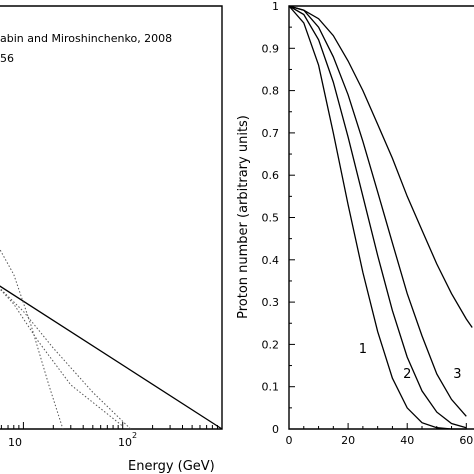 The width and height of the screenshot is (474, 474). What do you see at coordinates (407, 374) in the screenshot?
I see `curve-label-2: 2` at bounding box center [407, 374].